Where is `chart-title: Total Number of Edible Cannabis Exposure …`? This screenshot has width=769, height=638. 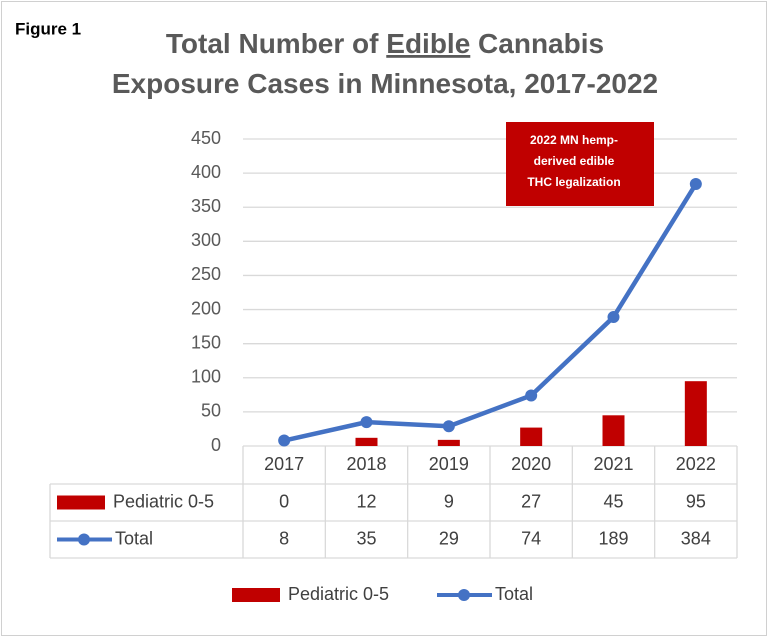
chart-title: Total Number of Edible Cannabis Exposure … is located at coordinates (385, 63).